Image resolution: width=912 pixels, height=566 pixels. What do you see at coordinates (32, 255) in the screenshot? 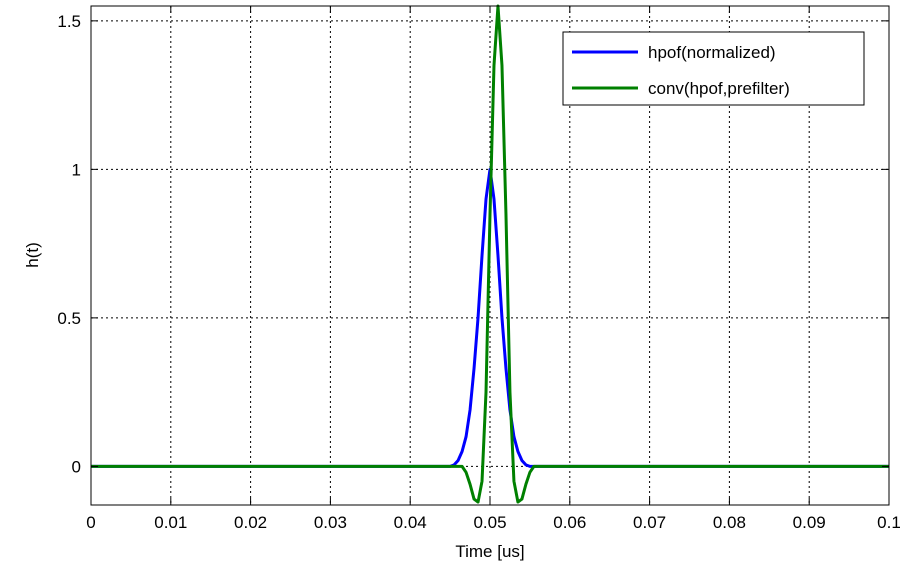
I see `y-axis-label: h(t)` at bounding box center [32, 255].